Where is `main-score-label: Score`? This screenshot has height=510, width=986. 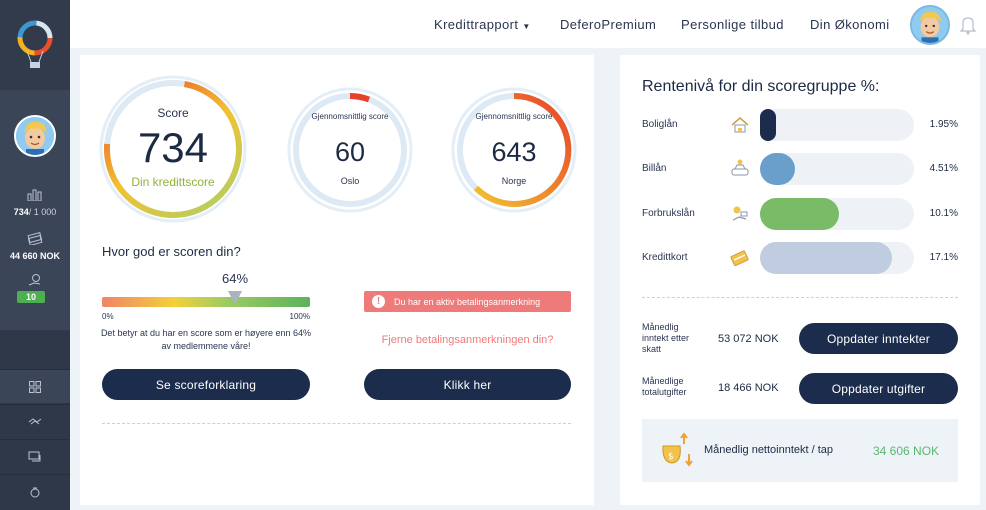 main-score-label: Score is located at coordinates (173, 113).